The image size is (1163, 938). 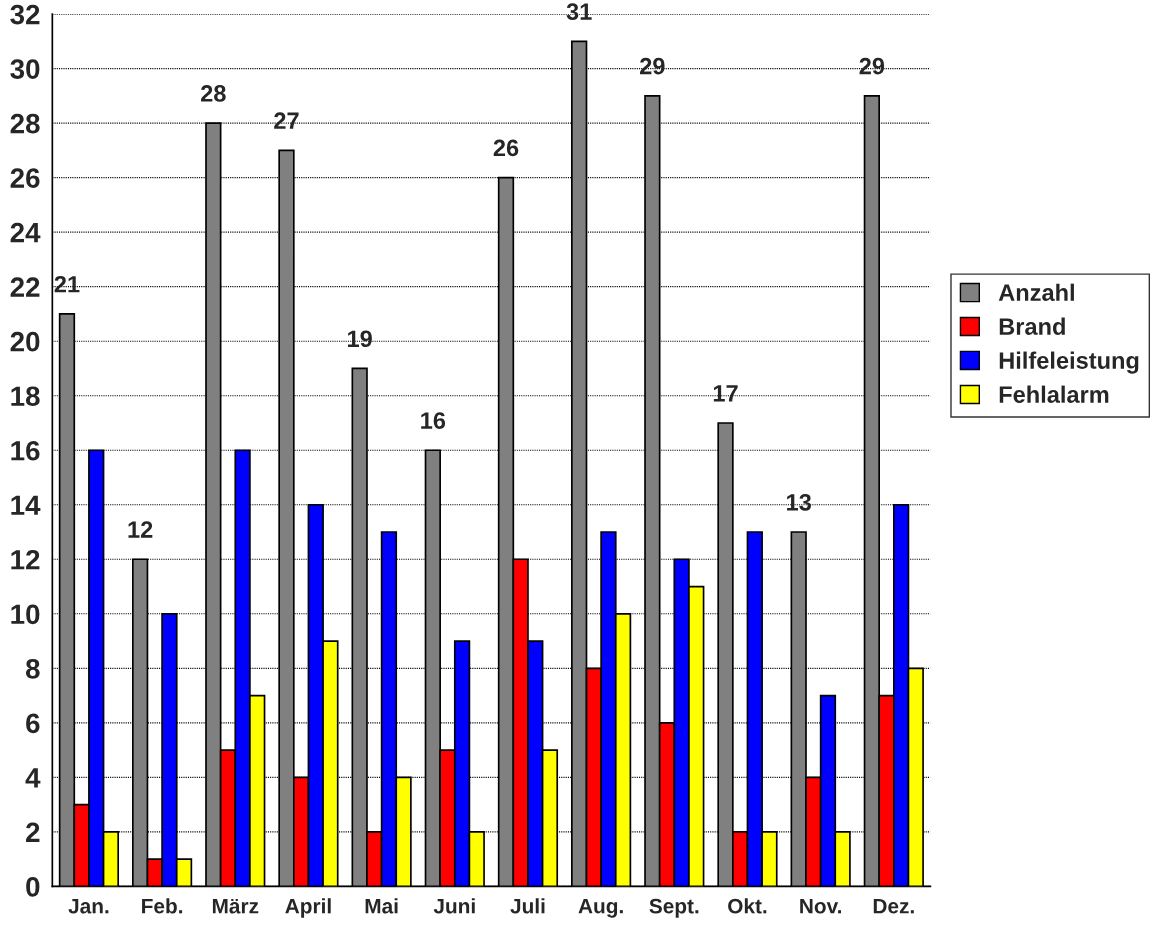 I want to click on data-label: 16, so click(x=433, y=420).